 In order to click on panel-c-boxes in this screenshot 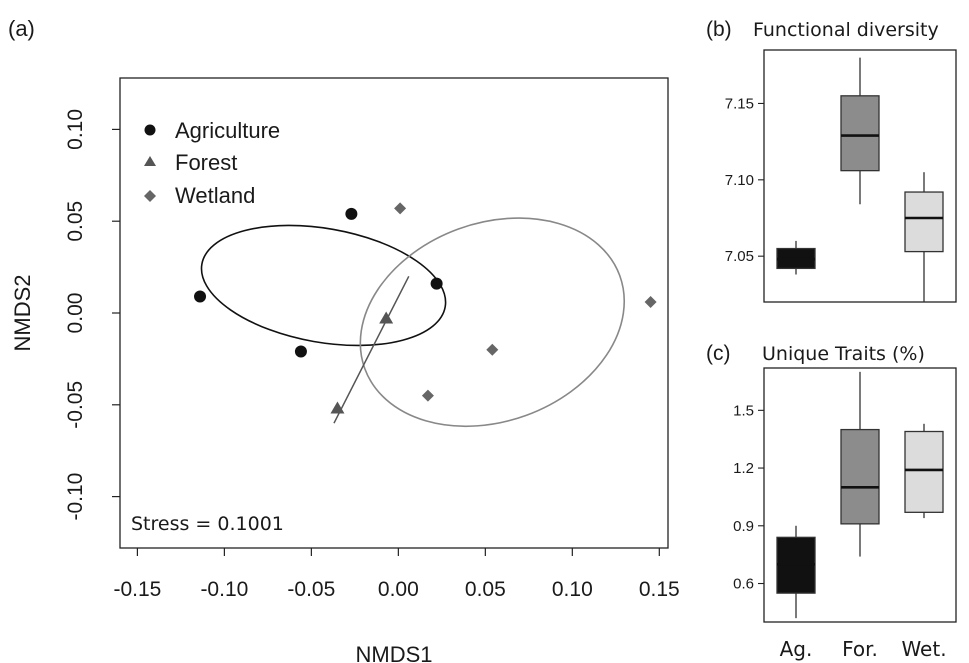, I will do `click(860, 495)`.